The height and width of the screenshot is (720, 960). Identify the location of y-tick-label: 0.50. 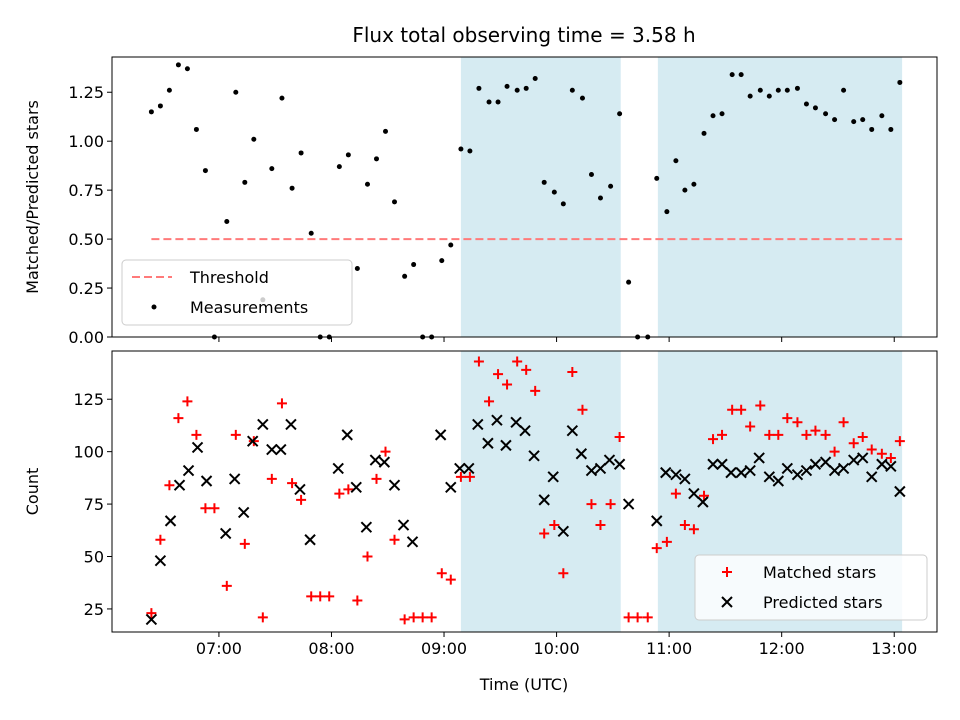
(86, 239).